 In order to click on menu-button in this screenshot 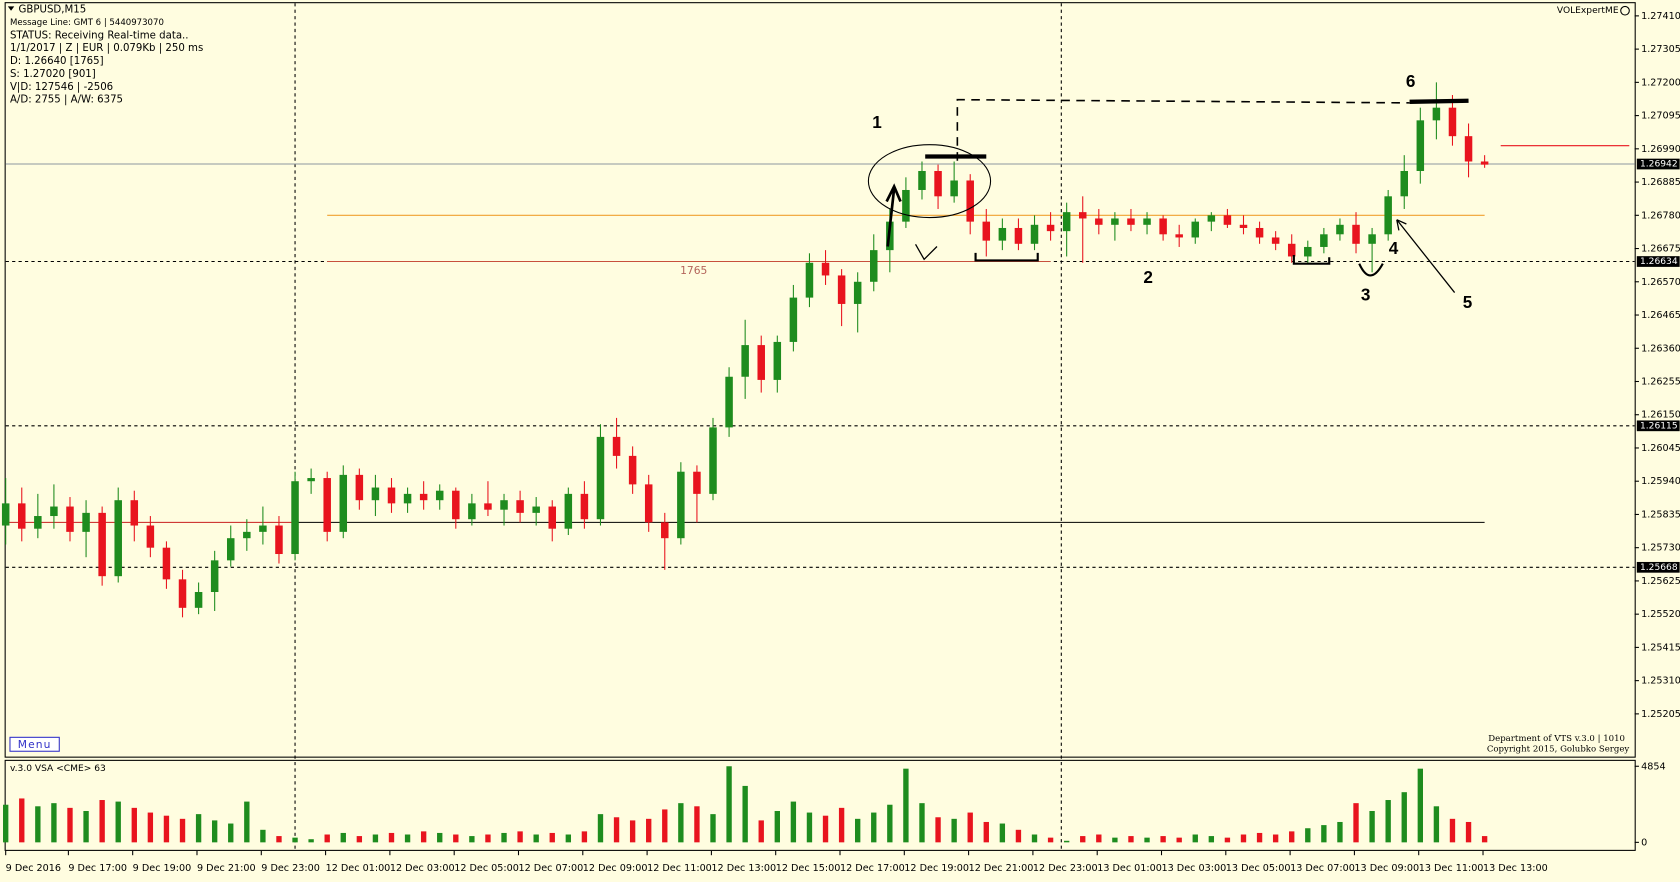, I will do `click(34, 744)`.